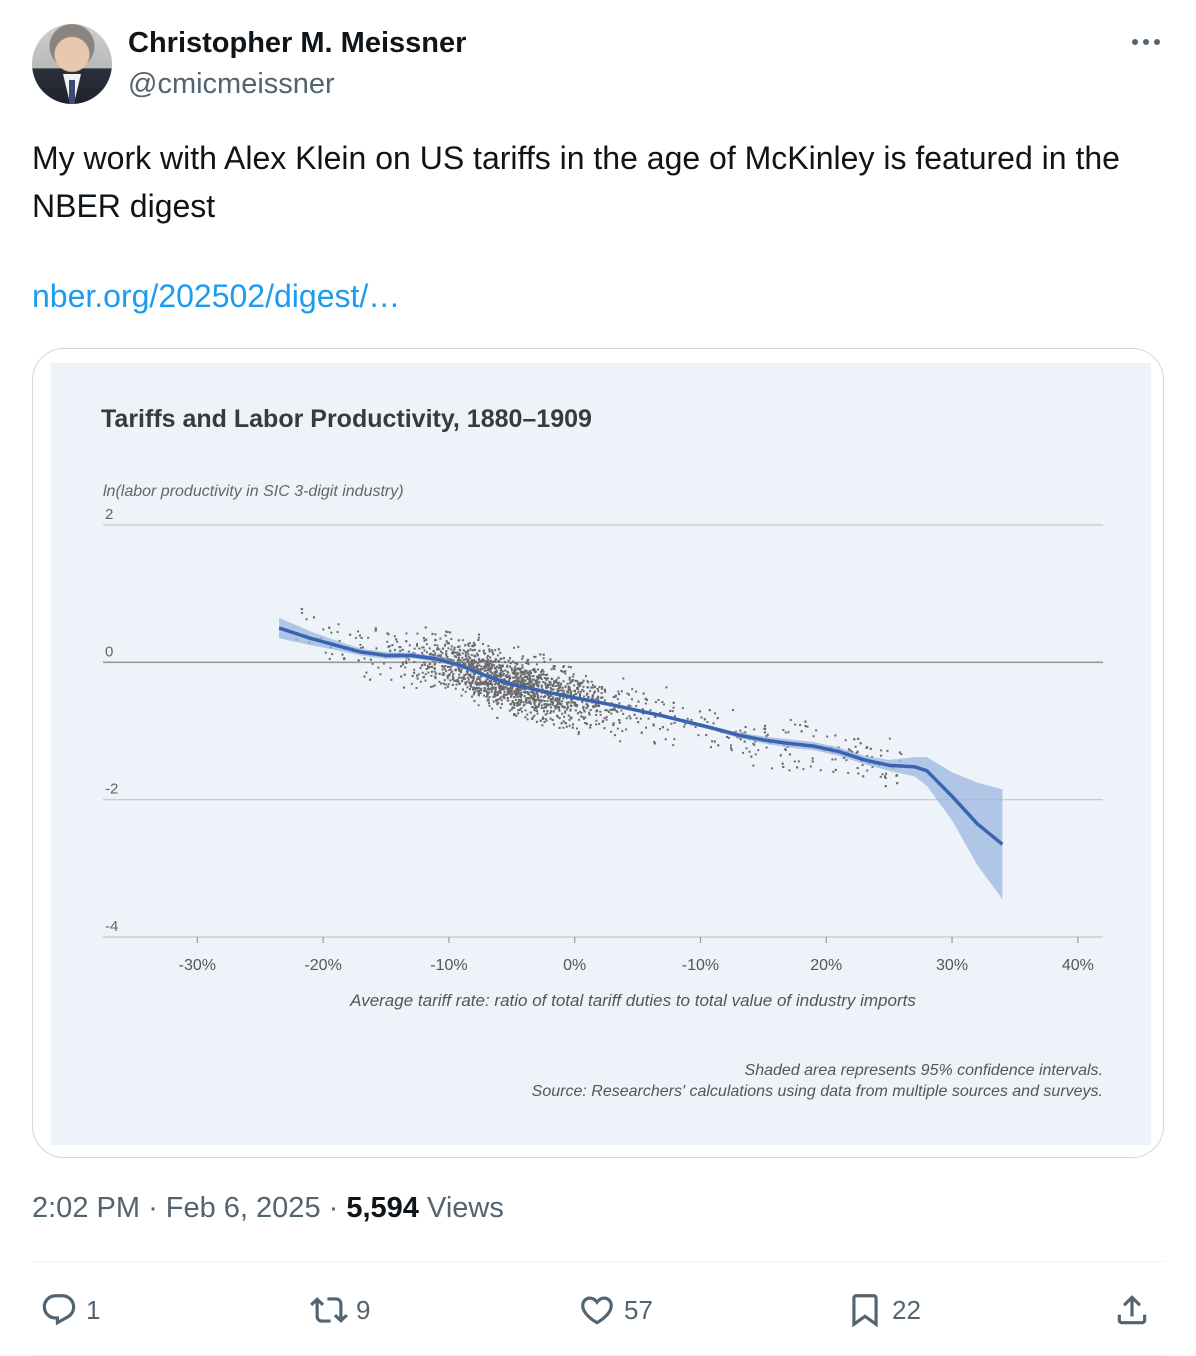 The image size is (1196, 1356). Describe the element at coordinates (86, 1208) in the screenshot. I see `tweet-time: 2:02 PM` at that location.